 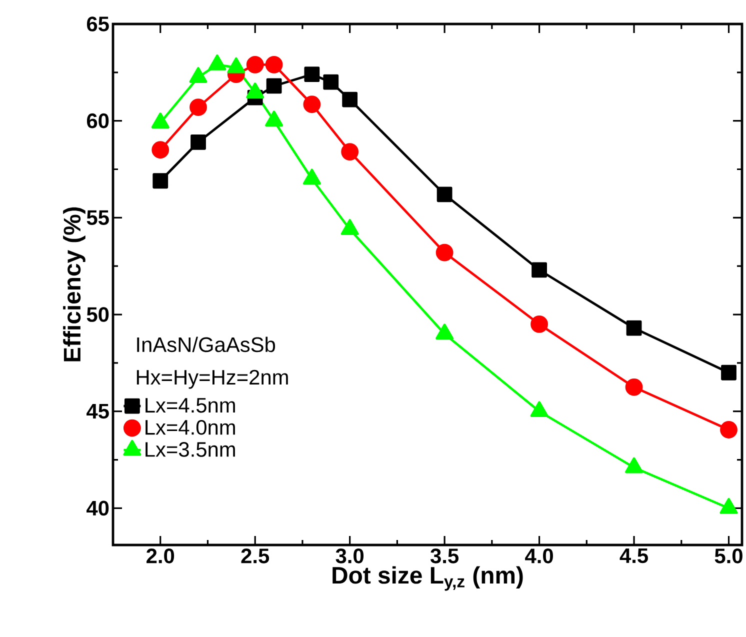 What do you see at coordinates (97, 411) in the screenshot?
I see `y-tick-label: 45` at bounding box center [97, 411].